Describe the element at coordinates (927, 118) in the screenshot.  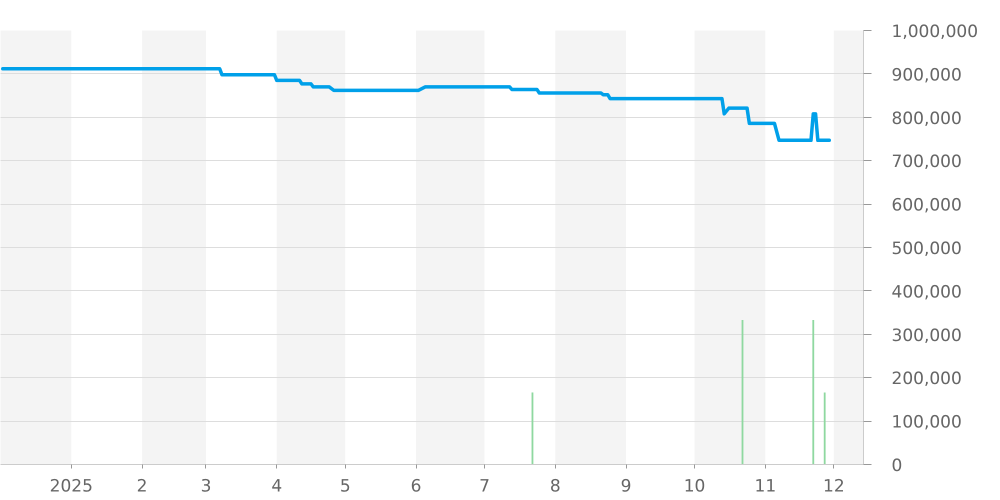
I see `y-tick-label: 800,000` at that location.